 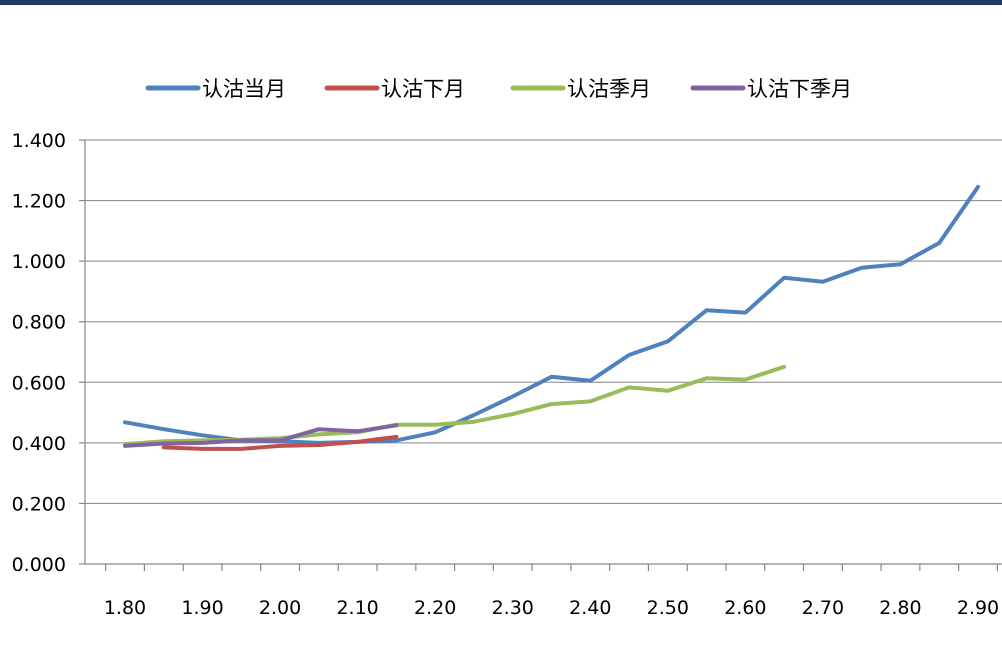 What do you see at coordinates (39, 383) in the screenshot?
I see `y-tick-label: 0.600` at bounding box center [39, 383].